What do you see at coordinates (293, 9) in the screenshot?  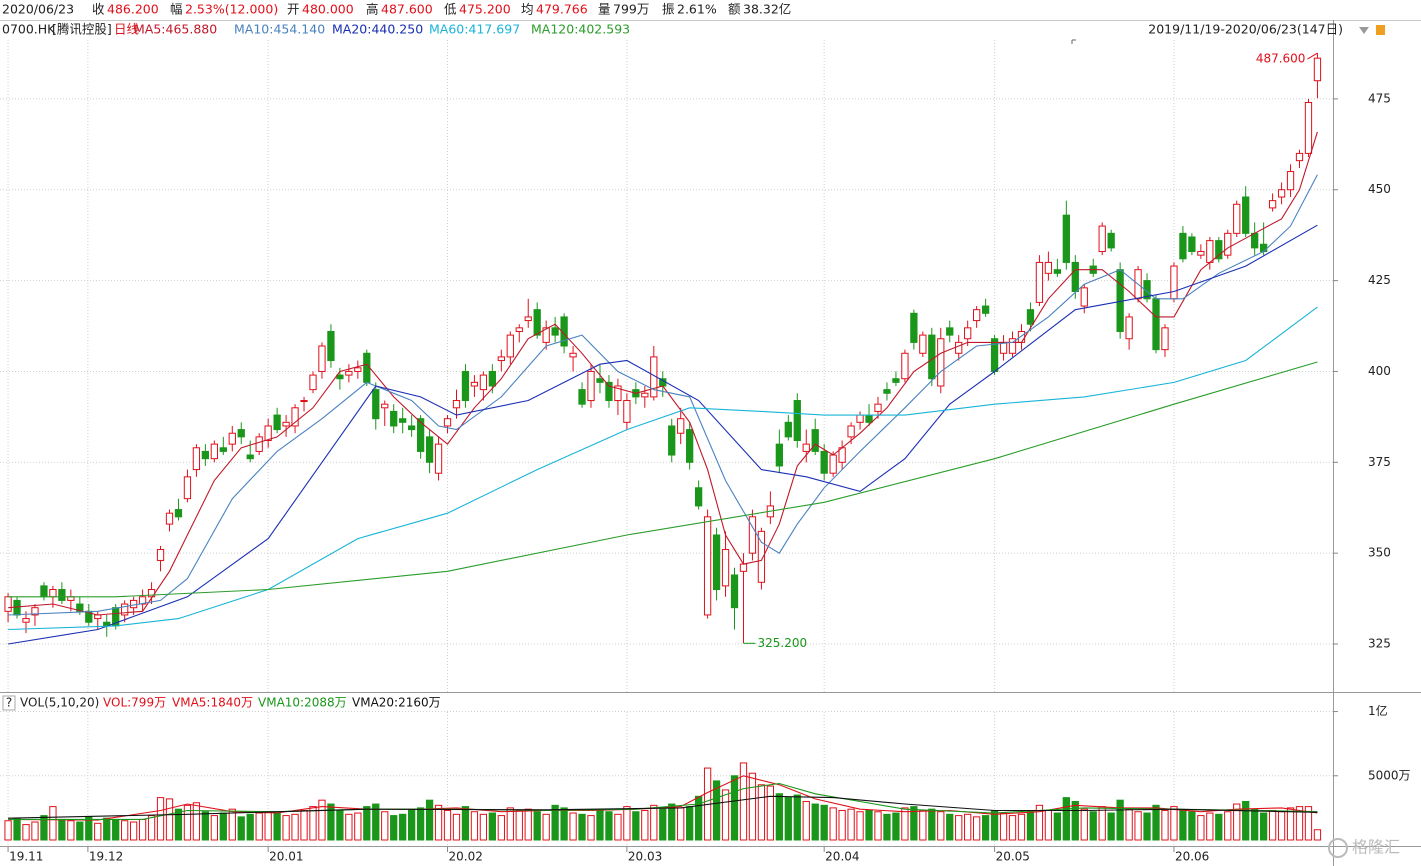 I see `header-field: 开` at bounding box center [293, 9].